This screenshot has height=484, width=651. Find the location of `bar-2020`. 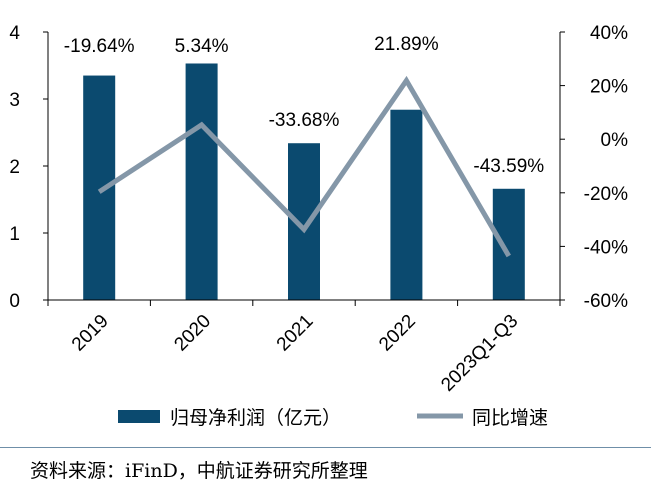

bar-2020 is located at coordinates (201, 181).